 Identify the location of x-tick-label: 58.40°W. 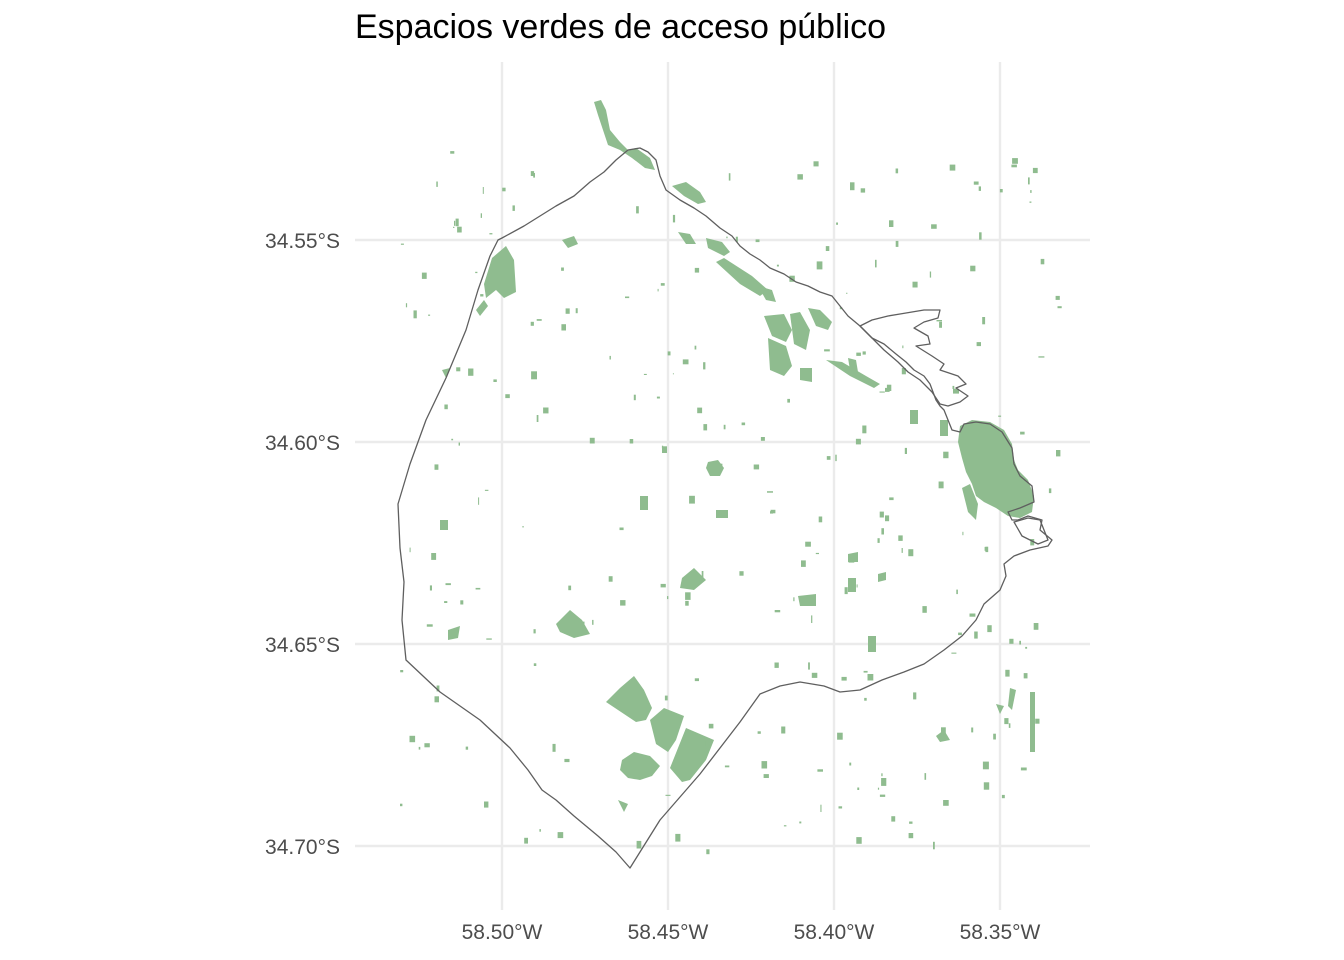
(834, 932).